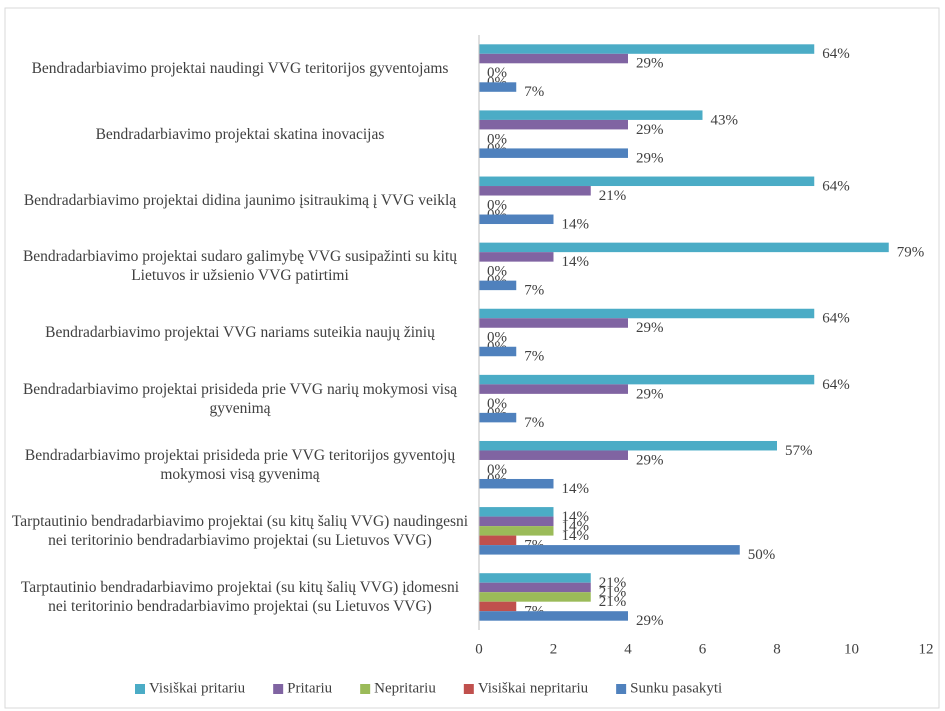 The height and width of the screenshot is (711, 945). Describe the element at coordinates (479, 649) in the screenshot. I see `x-tick-label: 0` at that location.